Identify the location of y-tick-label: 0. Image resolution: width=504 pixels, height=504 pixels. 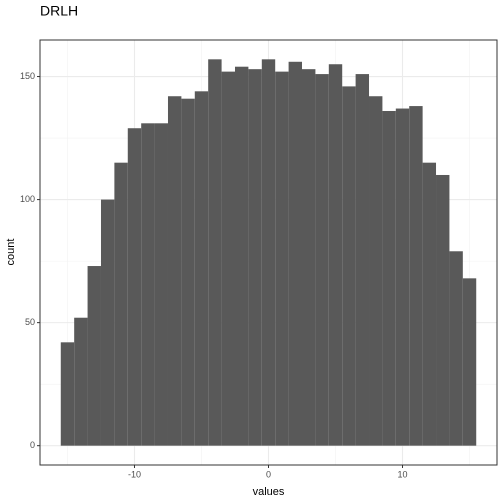
(32, 445).